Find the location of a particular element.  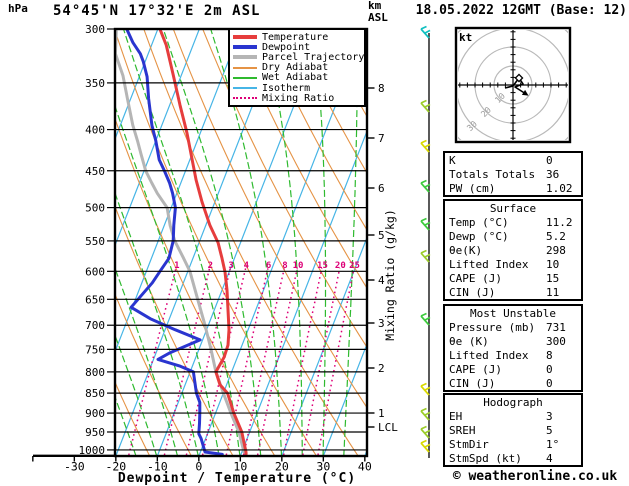

asl-label: ASL is located at coordinates (378, 17).